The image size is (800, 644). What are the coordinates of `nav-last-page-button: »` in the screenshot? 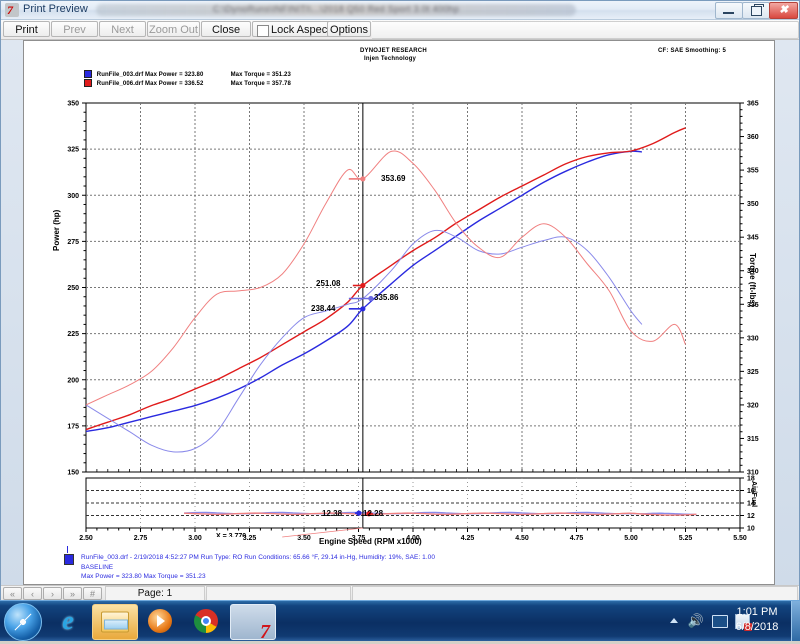 It's located at (72, 593).